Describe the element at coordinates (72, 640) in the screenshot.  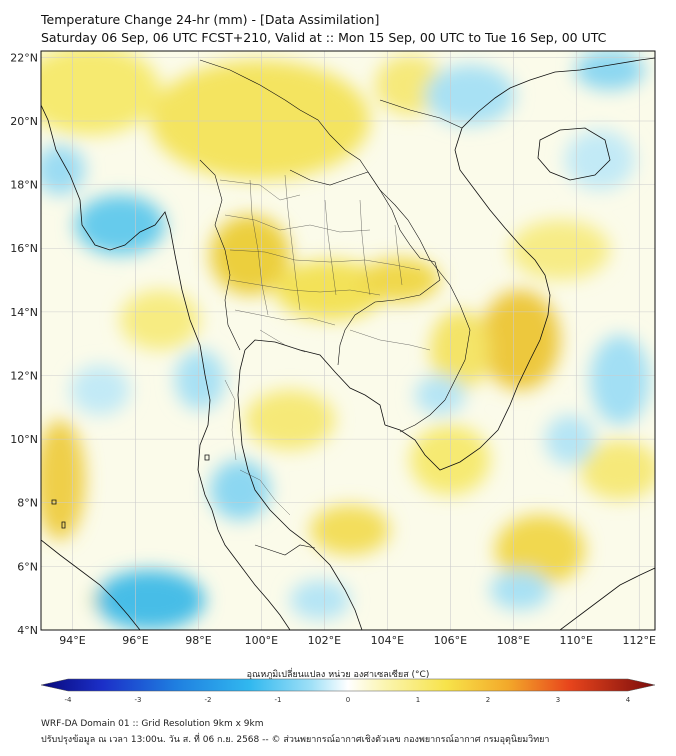
I see `lon-label: 94°E` at that location.